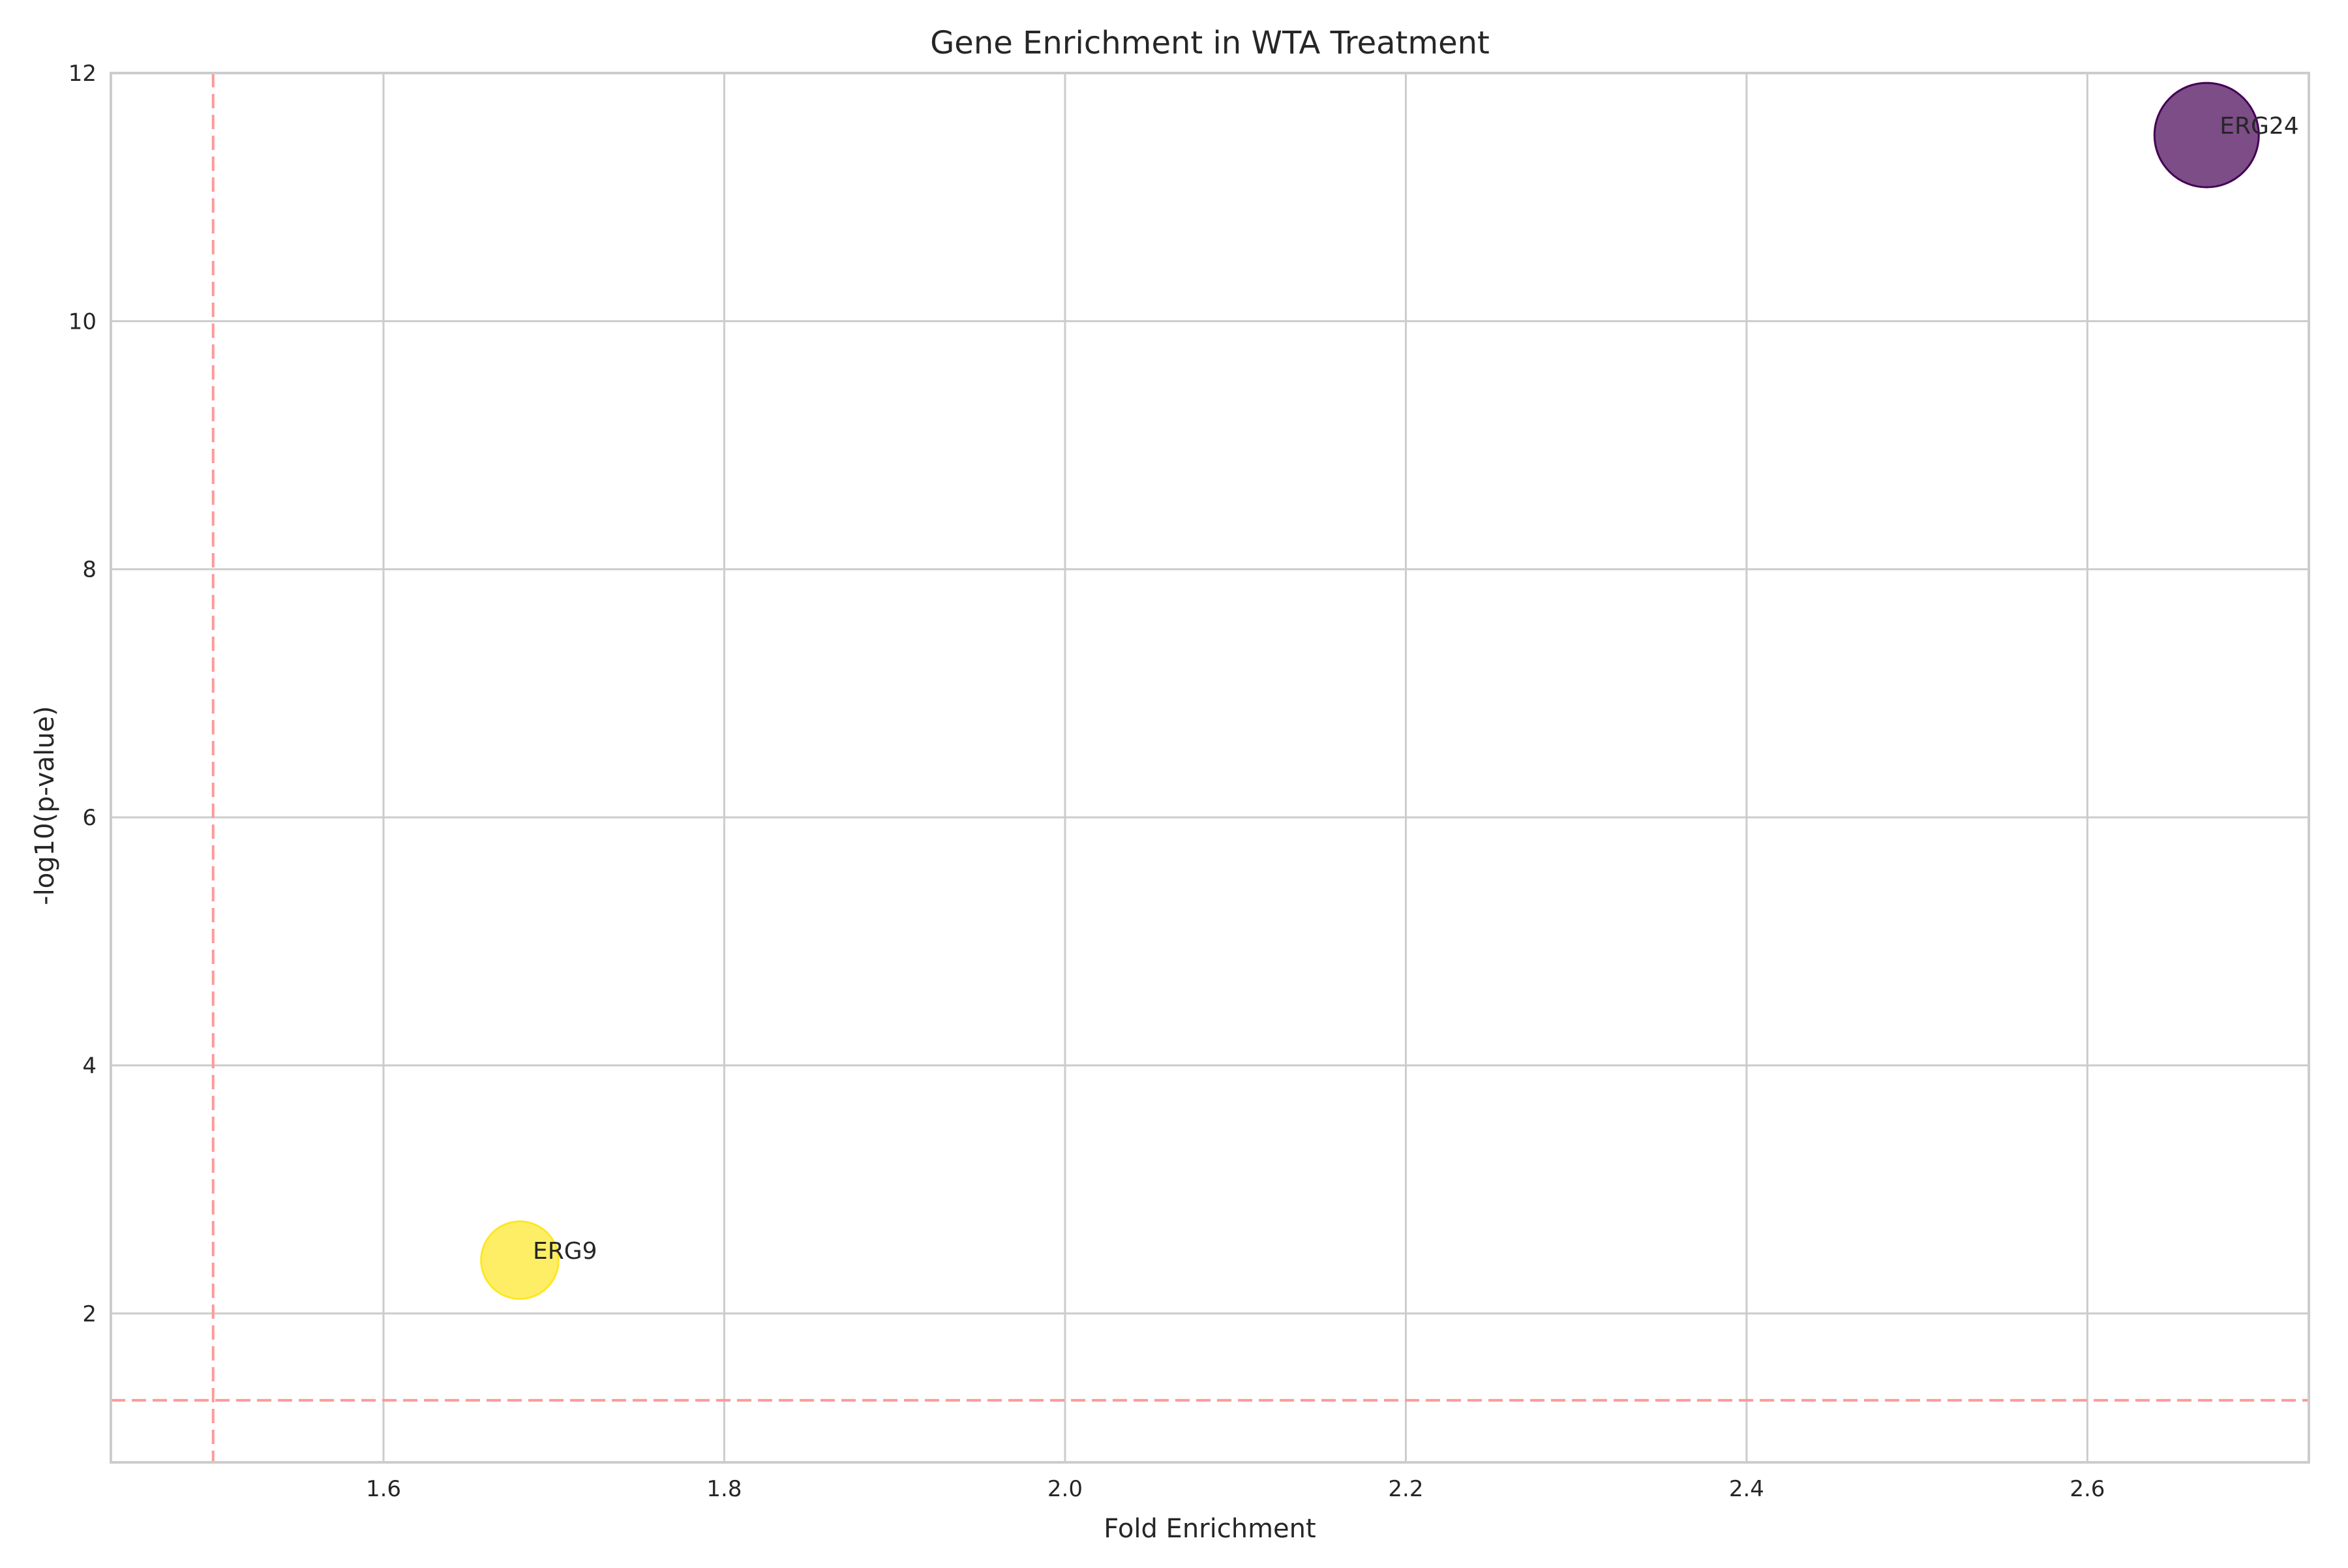 The height and width of the screenshot is (1568, 2348). Describe the element at coordinates (2087, 1489) in the screenshot. I see `x-tick-label: 2.6` at that location.